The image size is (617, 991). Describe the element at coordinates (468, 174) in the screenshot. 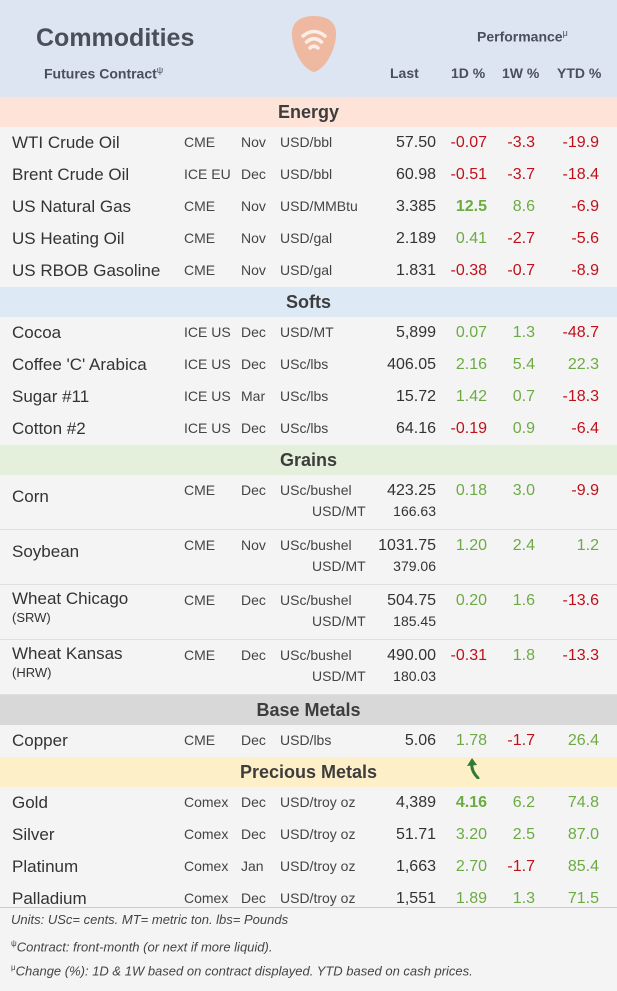

I see `change-1d: -0.51` at that location.